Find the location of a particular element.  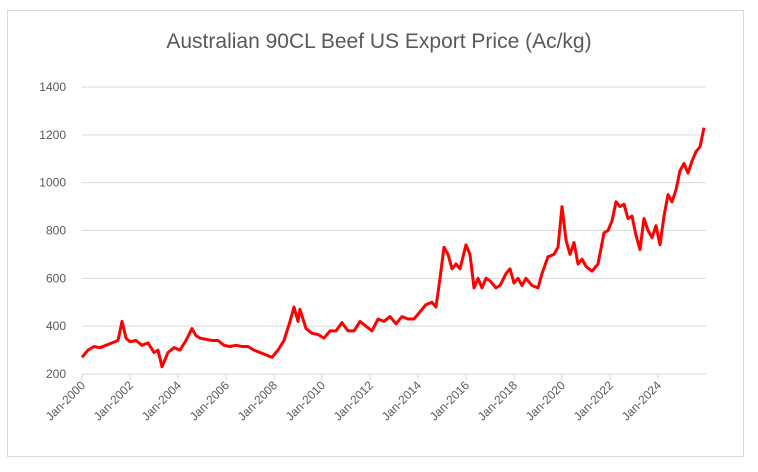

x-tick-label: Jan-2004 is located at coordinates (162, 401).